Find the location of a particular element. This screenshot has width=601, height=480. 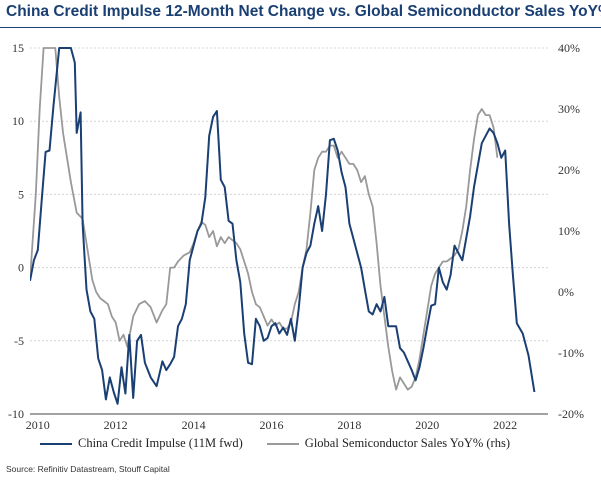

left-tick-label: -10 is located at coordinates (16, 414).